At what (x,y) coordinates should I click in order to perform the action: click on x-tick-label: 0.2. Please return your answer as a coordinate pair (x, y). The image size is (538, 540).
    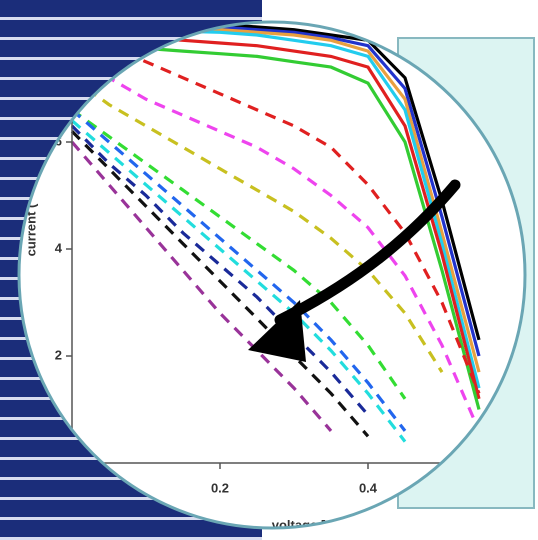
    Looking at the image, I should click on (220, 487).